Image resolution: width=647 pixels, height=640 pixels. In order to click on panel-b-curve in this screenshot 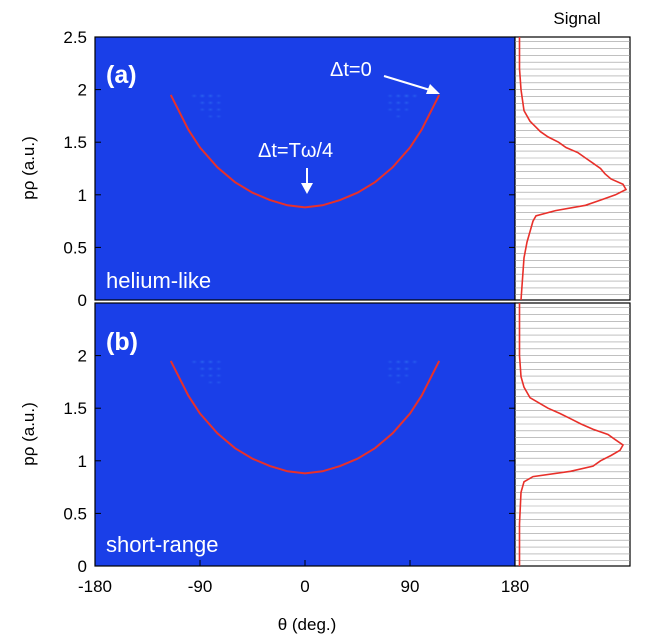, I will do `click(305, 417)`.